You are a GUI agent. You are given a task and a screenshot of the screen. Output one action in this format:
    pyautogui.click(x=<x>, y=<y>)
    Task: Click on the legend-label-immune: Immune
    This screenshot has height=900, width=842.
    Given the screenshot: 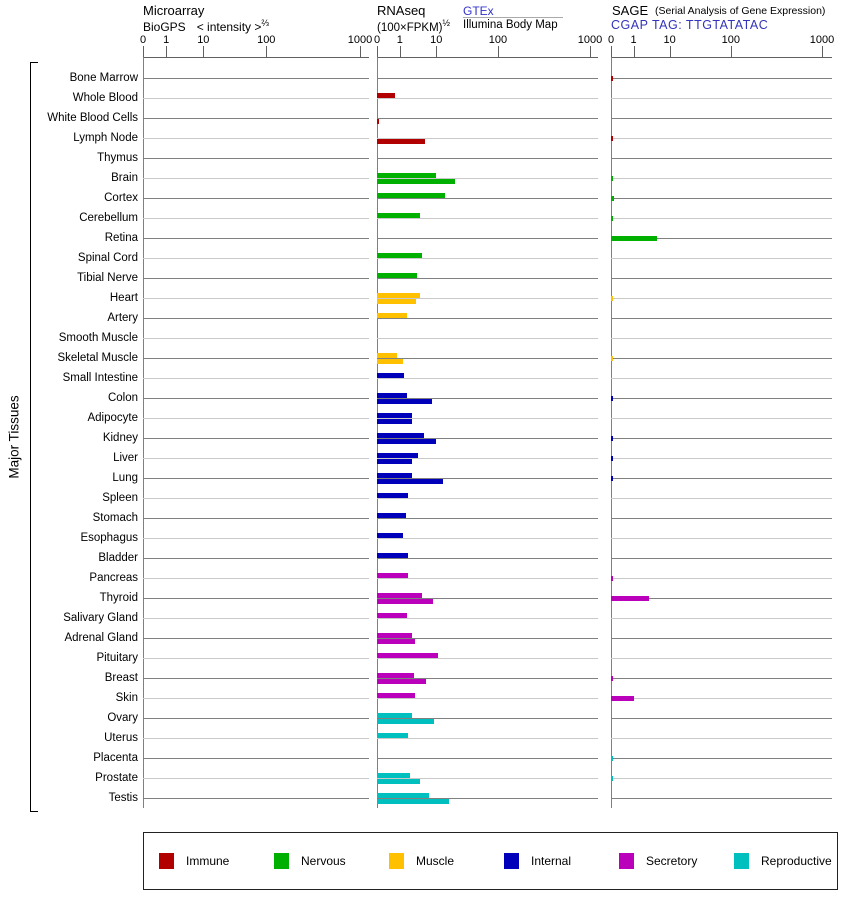 What is the action you would take?
    pyautogui.click(x=208, y=861)
    